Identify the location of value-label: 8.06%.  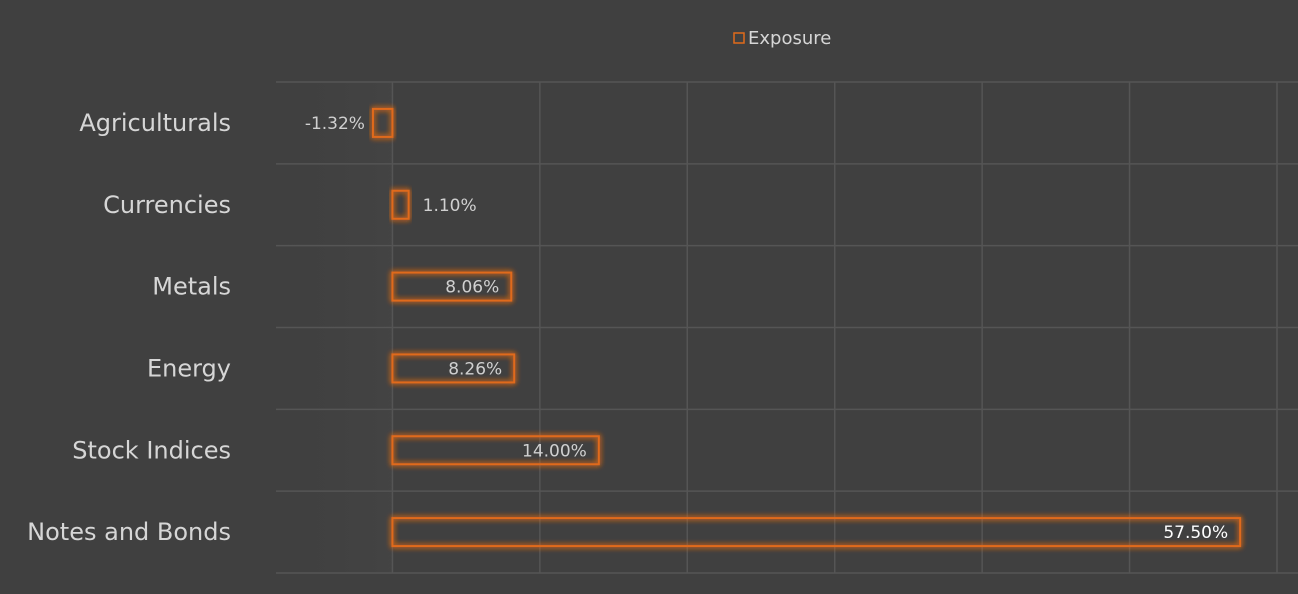
(472, 288).